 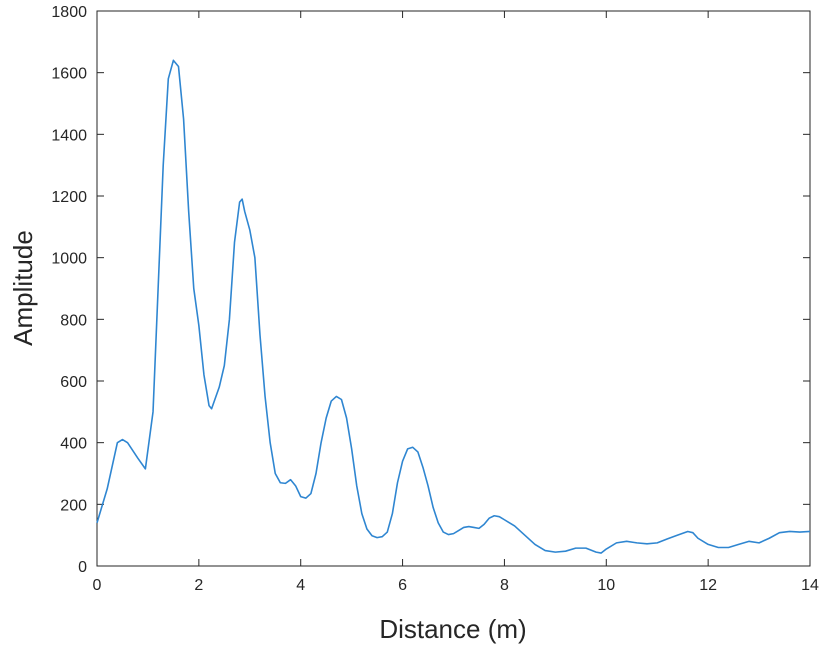 What do you see at coordinates (23, 288) in the screenshot?
I see `y-axis-label: Amplitude` at bounding box center [23, 288].